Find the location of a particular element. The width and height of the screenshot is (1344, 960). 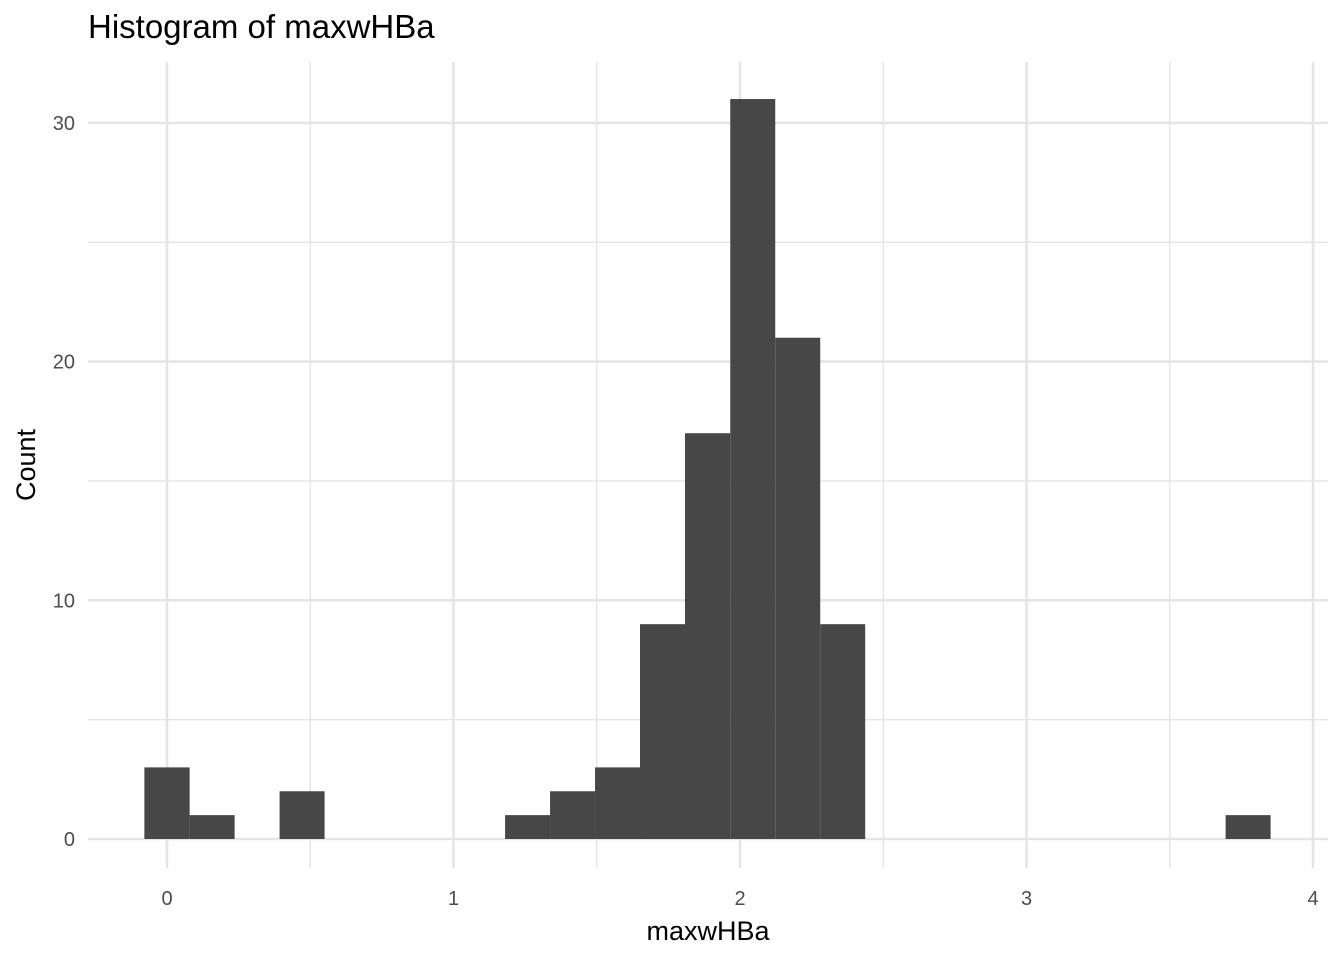

y-tick-label: 10 is located at coordinates (64, 601).